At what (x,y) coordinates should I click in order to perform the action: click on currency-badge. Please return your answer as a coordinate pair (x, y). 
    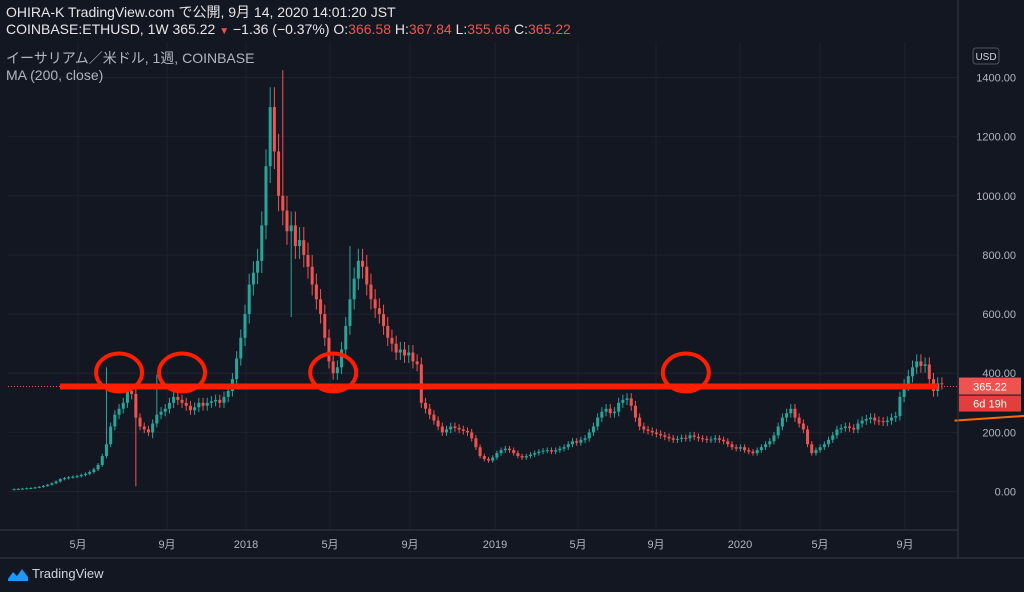
    Looking at the image, I should click on (986, 56).